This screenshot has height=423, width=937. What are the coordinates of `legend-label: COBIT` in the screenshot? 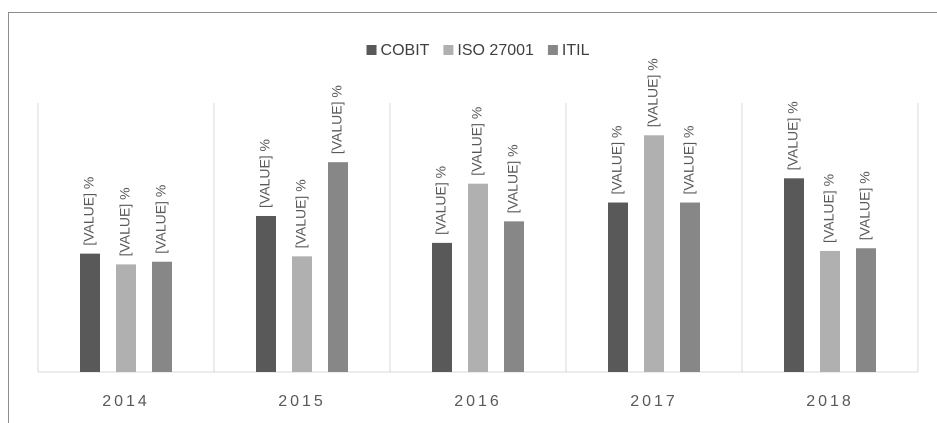 It's located at (405, 50).